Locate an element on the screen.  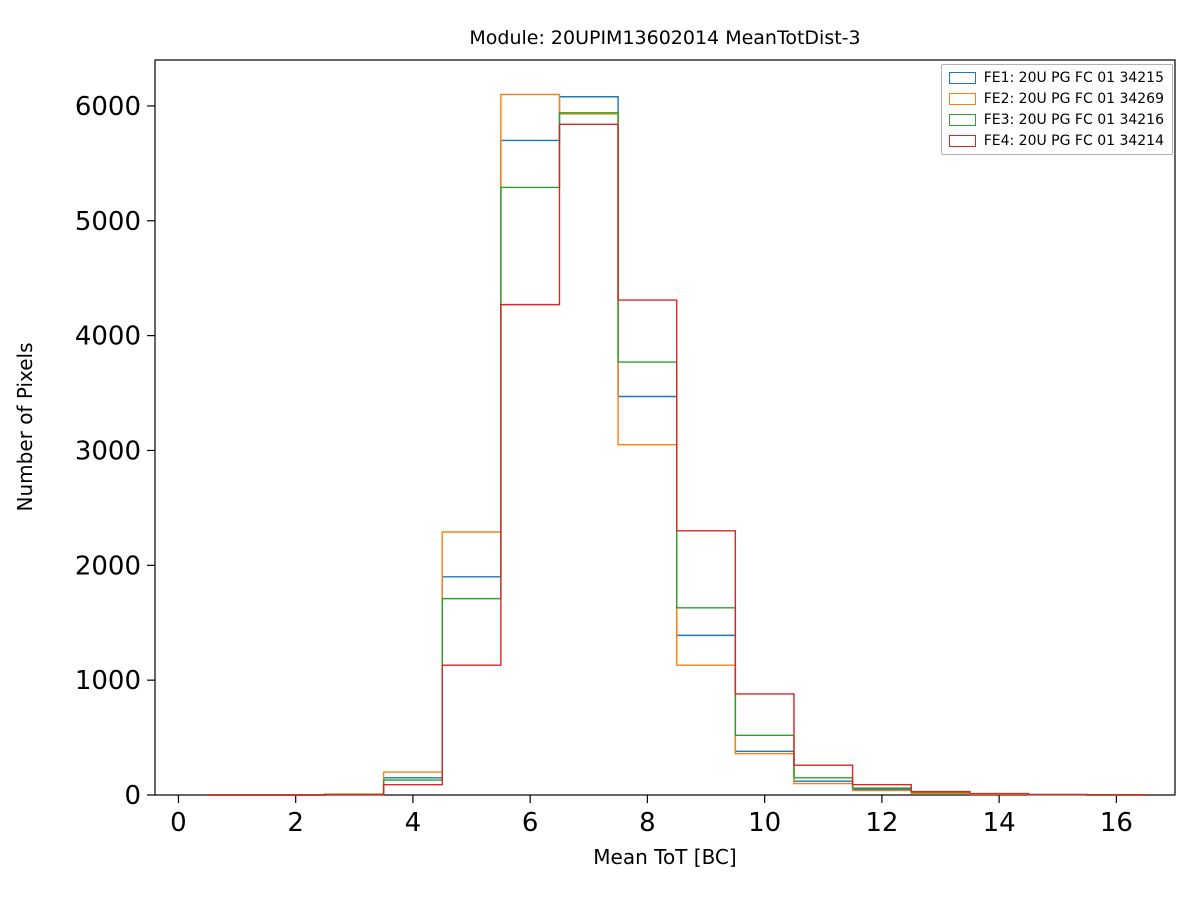
x-axis-label: Mean ToT [BC] is located at coordinates (664, 857).